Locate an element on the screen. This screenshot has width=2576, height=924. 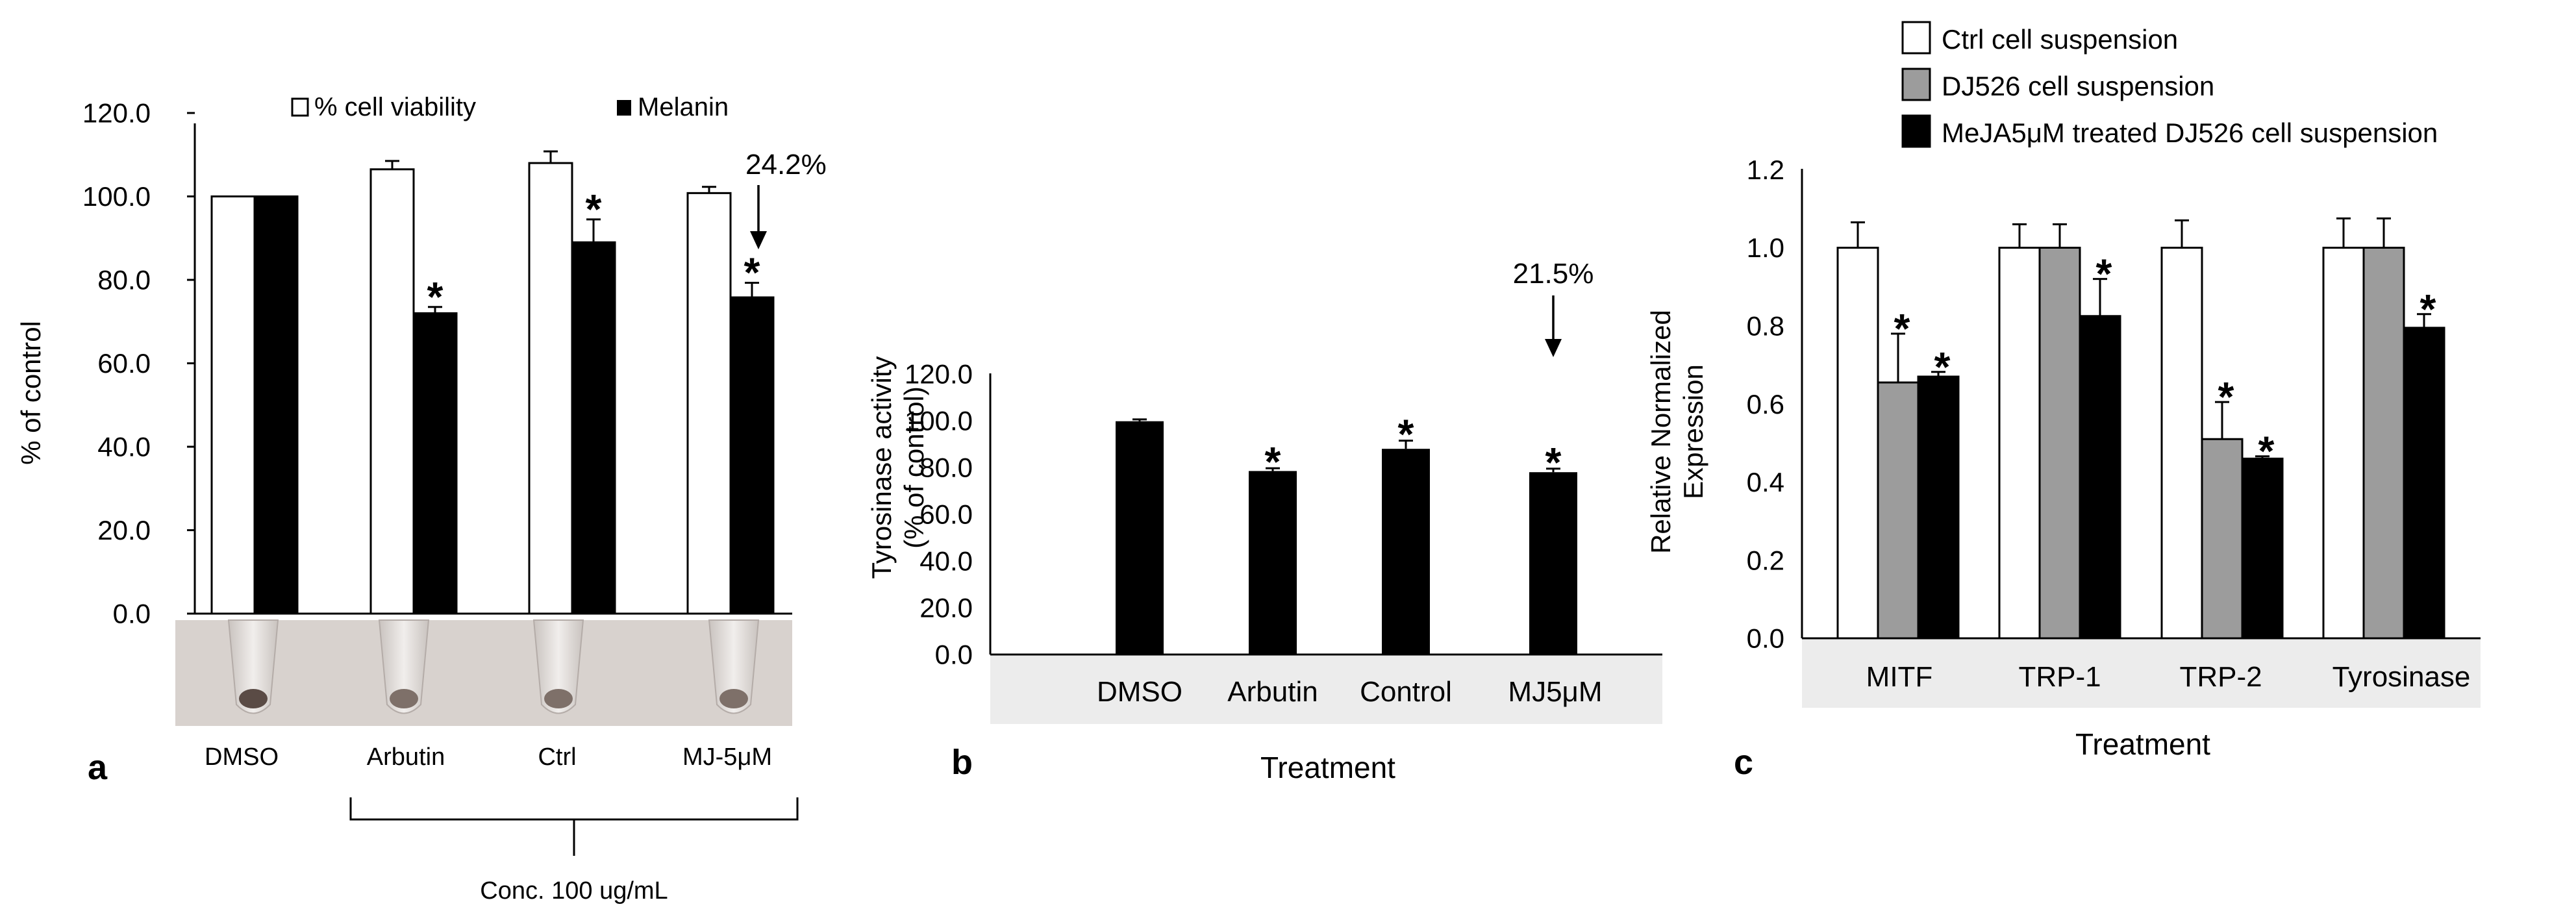
category-label: Tyrosinase is located at coordinates (2401, 677).